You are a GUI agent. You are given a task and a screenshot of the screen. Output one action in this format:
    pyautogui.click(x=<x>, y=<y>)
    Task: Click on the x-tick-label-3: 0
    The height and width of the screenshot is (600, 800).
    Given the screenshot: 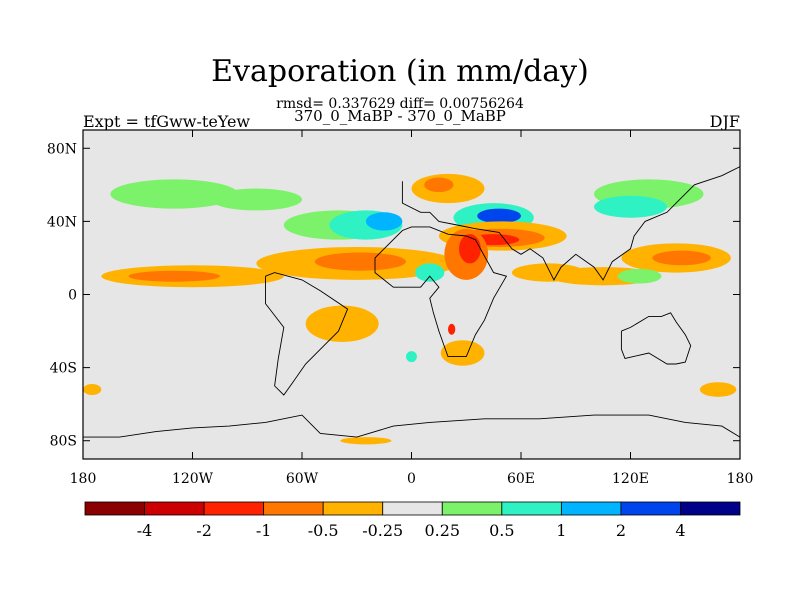 What is the action you would take?
    pyautogui.click(x=411, y=479)
    